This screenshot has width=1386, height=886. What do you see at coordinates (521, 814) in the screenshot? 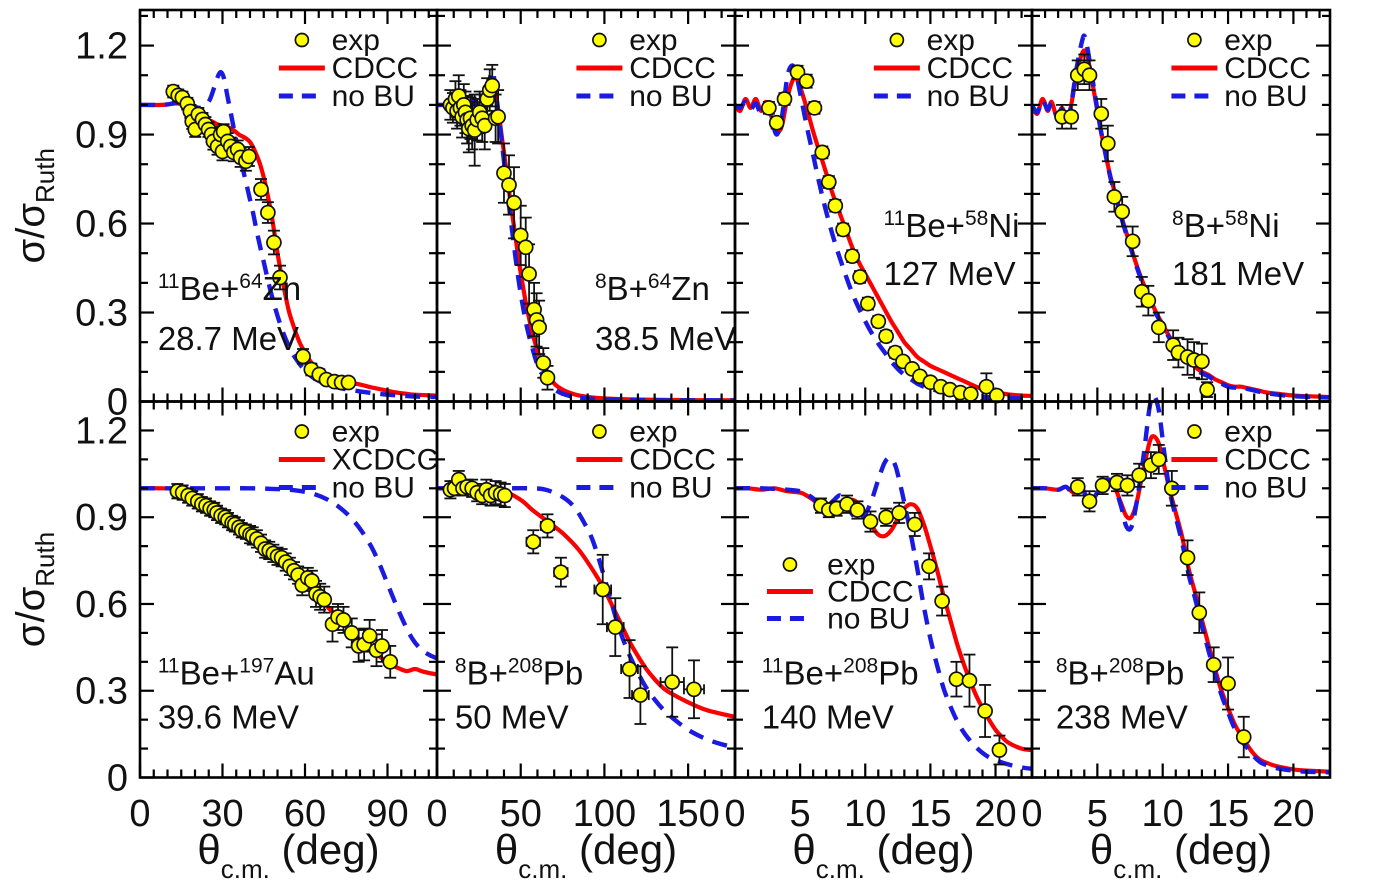
I see `x-tick-label: 50` at bounding box center [521, 814].